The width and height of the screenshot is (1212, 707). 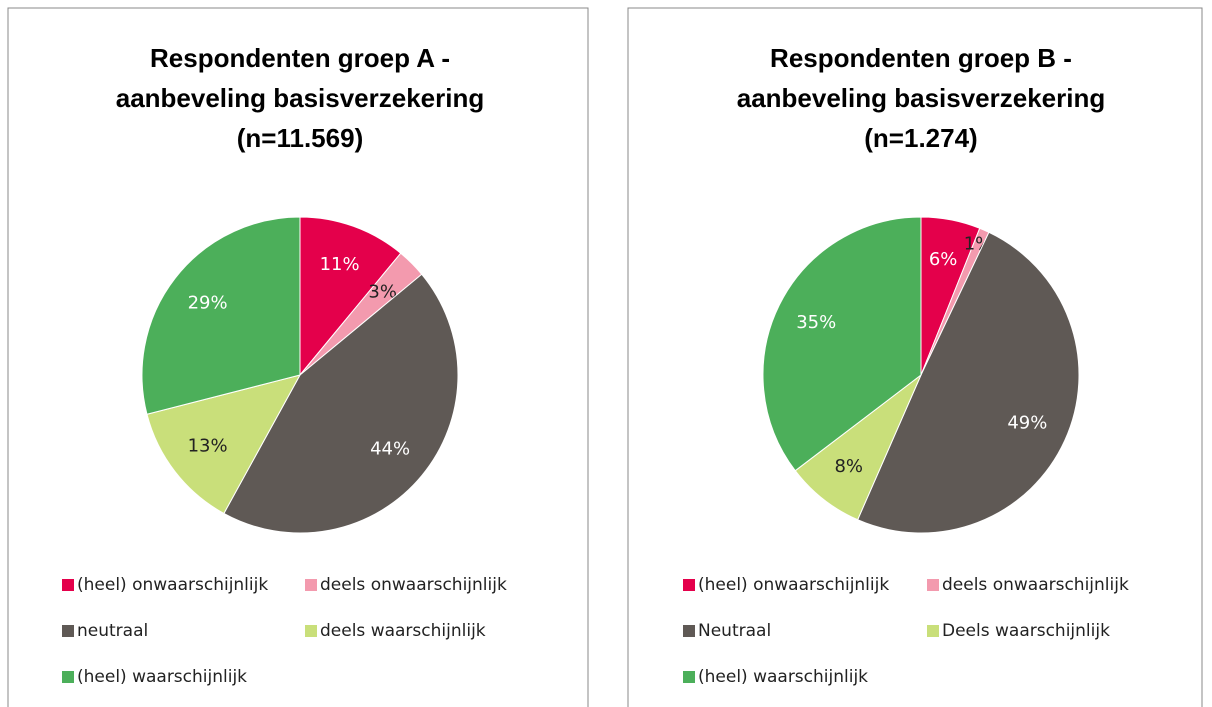 I want to click on legend-label: Neutraal, so click(x=734, y=631).